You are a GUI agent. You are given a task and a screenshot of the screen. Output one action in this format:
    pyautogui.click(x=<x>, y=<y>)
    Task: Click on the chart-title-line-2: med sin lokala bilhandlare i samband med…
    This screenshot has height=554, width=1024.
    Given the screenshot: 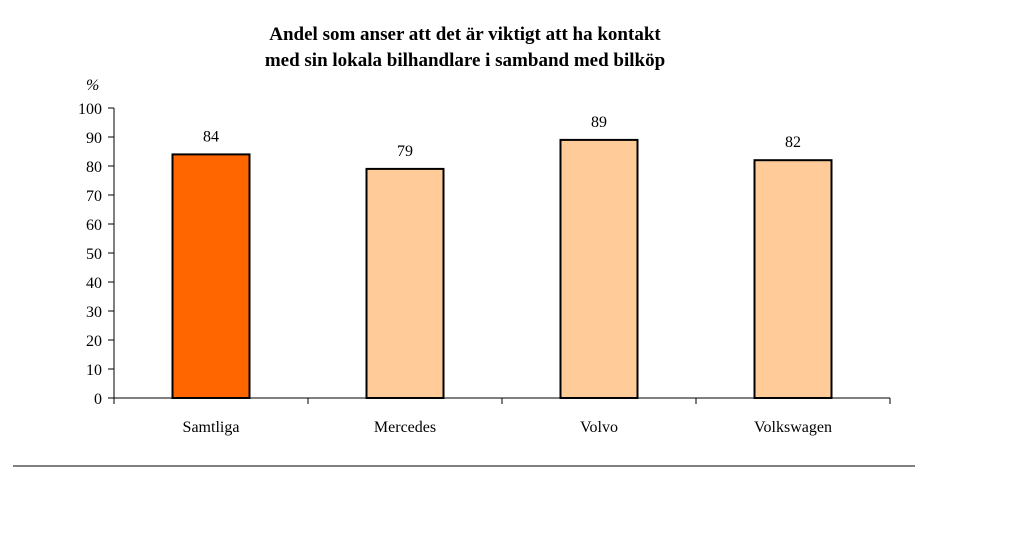 What is the action you would take?
    pyautogui.click(x=465, y=60)
    